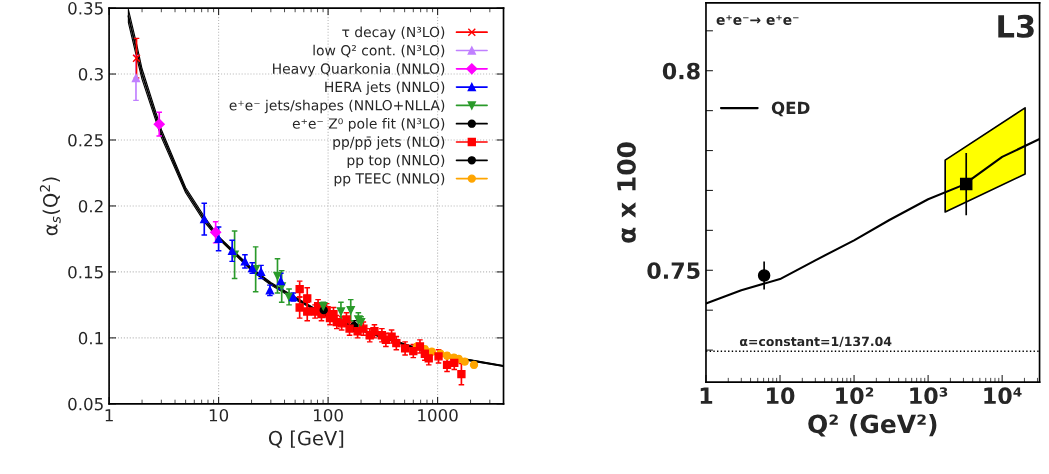  Describe the element at coordinates (872, 425) in the screenshot. I see `x-axis-title: Q² (GeV²)` at that location.